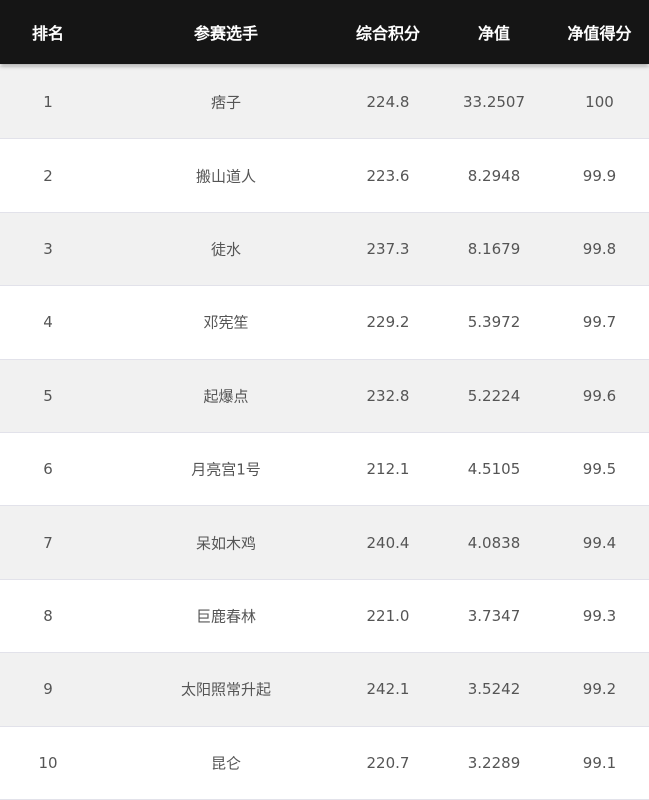 Image resolution: width=649 pixels, height=800 pixels. I want to click on header-net-value-score: 净值得分, so click(599, 33).